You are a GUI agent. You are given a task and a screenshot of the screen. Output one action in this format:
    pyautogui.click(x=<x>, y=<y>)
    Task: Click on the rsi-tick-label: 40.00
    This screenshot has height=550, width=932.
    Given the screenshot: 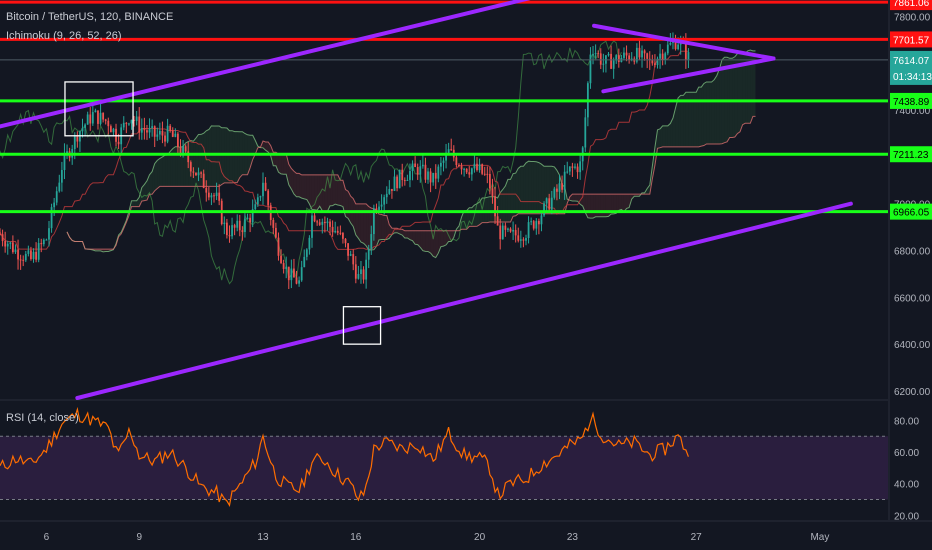 What is the action you would take?
    pyautogui.click(x=906, y=485)
    